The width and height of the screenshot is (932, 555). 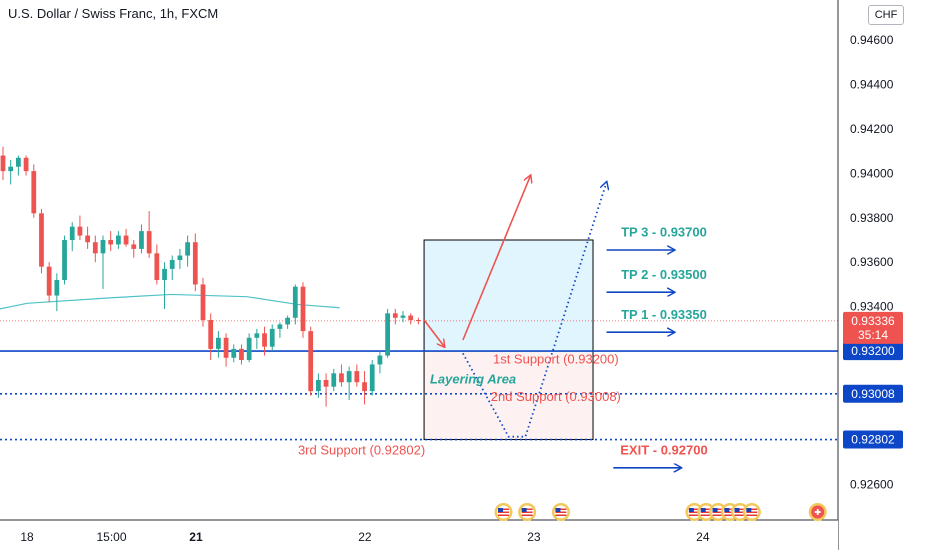 What do you see at coordinates (817, 512) in the screenshot?
I see `event-icon-alert` at bounding box center [817, 512].